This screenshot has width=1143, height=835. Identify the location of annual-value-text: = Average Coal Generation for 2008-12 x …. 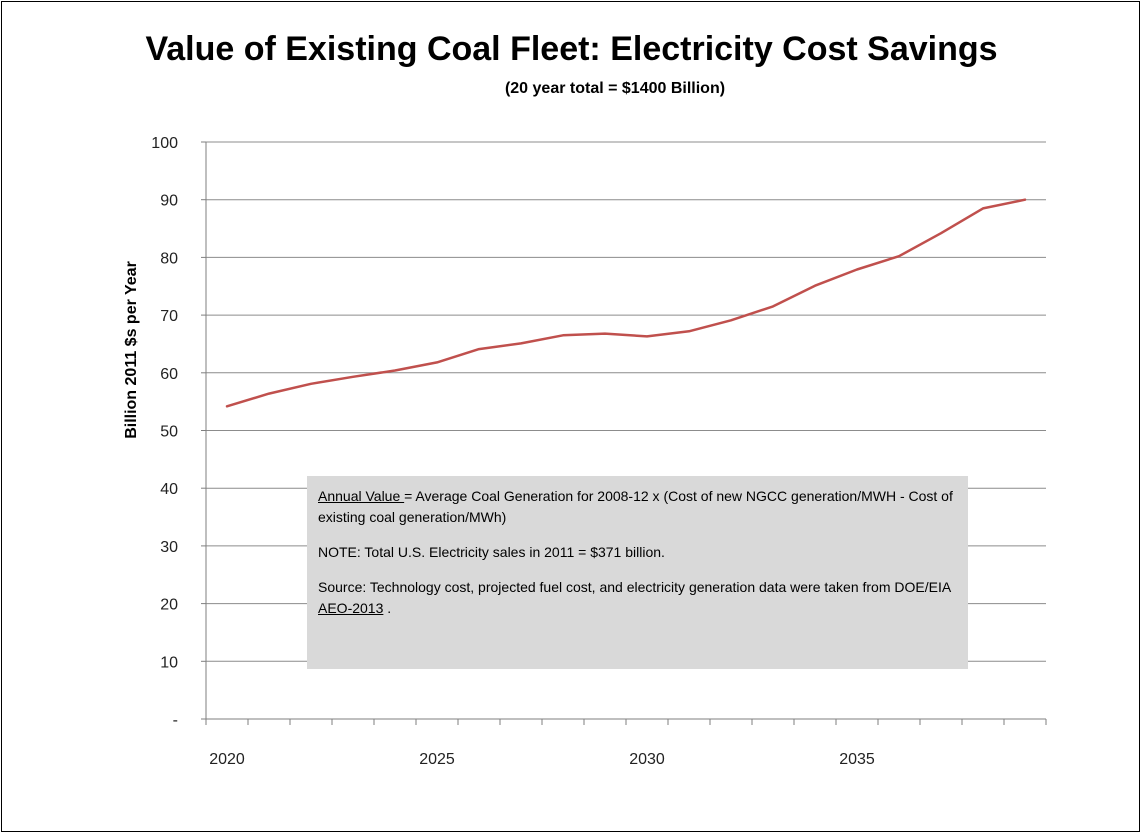
(635, 506).